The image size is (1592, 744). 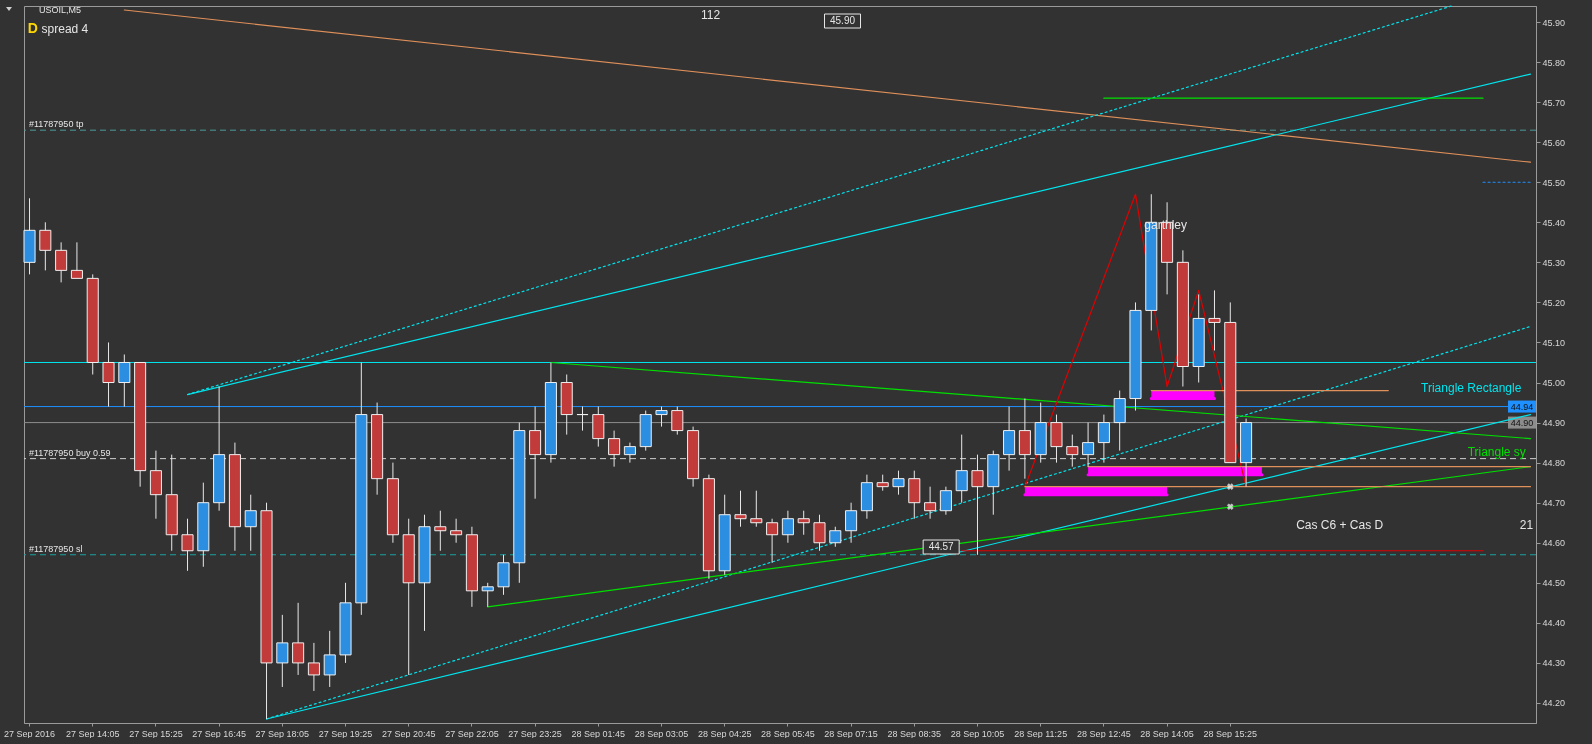 What do you see at coordinates (60, 10) in the screenshot?
I see `chart-title: USOIL,M5` at bounding box center [60, 10].